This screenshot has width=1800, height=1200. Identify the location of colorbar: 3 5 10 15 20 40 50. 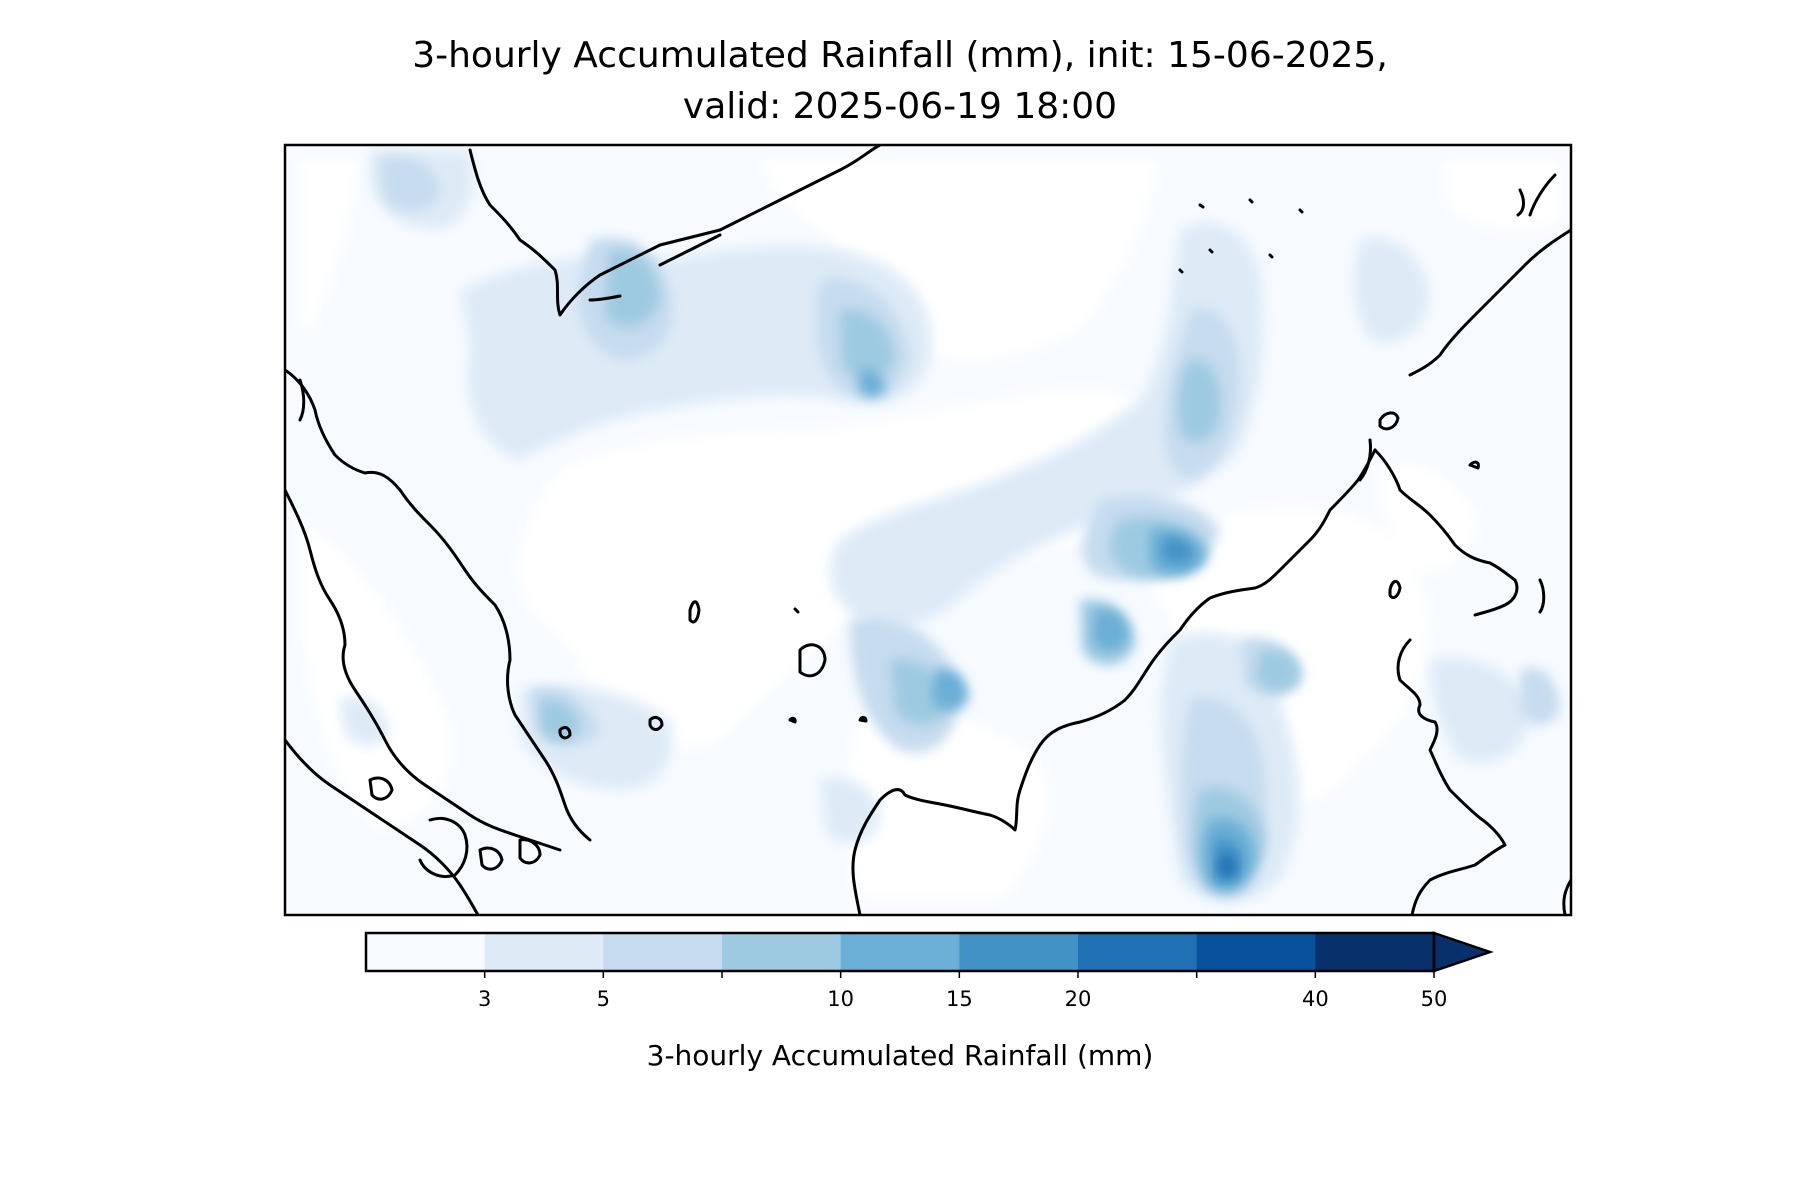
(929, 971).